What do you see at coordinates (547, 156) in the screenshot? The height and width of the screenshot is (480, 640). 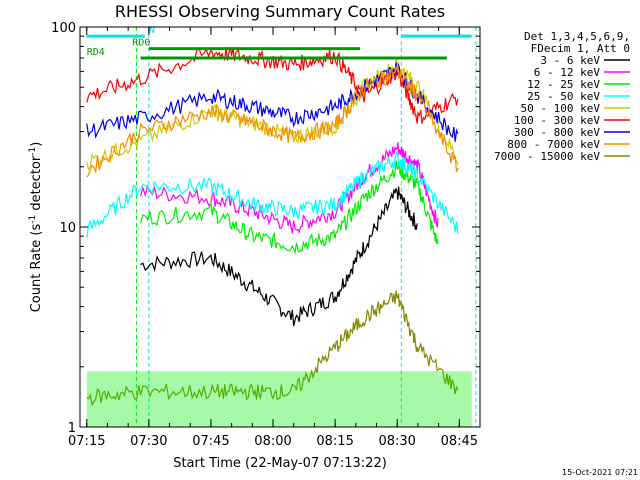 I see `legend-entry-label: 7000 - 15000 keV` at bounding box center [547, 156].